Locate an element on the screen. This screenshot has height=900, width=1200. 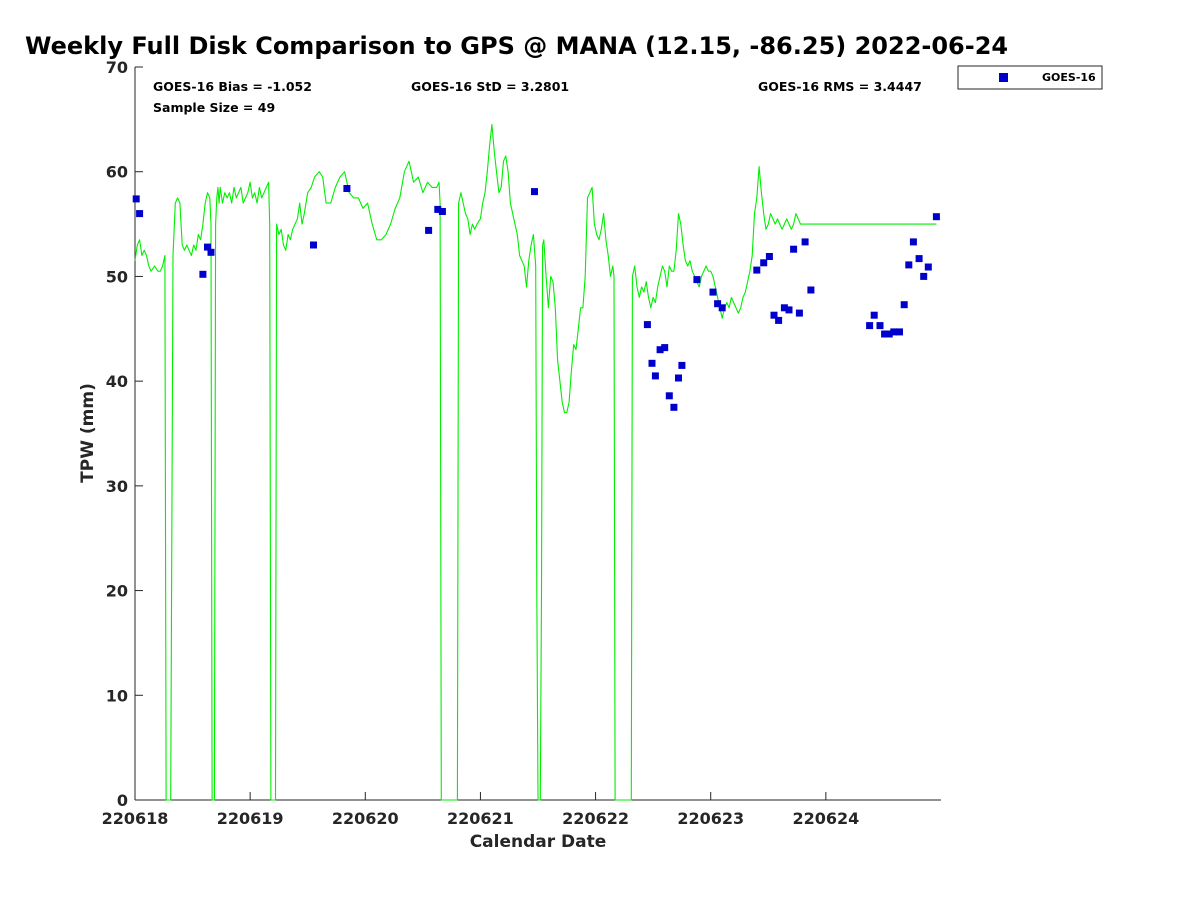
legend-box is located at coordinates (1030, 77).